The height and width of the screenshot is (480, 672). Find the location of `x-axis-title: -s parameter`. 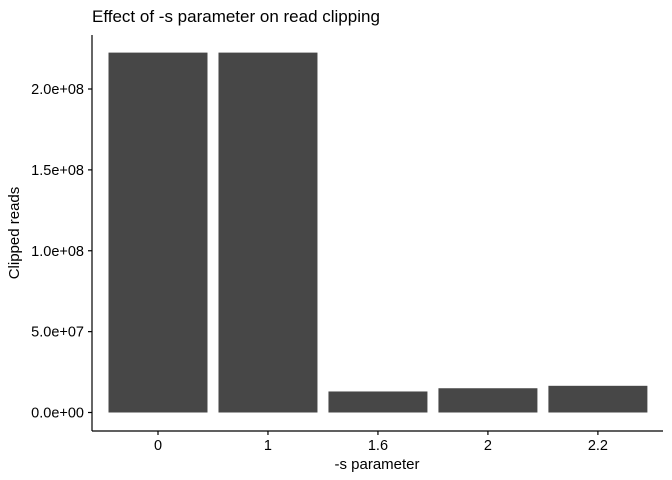

x-axis-title: -s parameter is located at coordinates (376, 464).